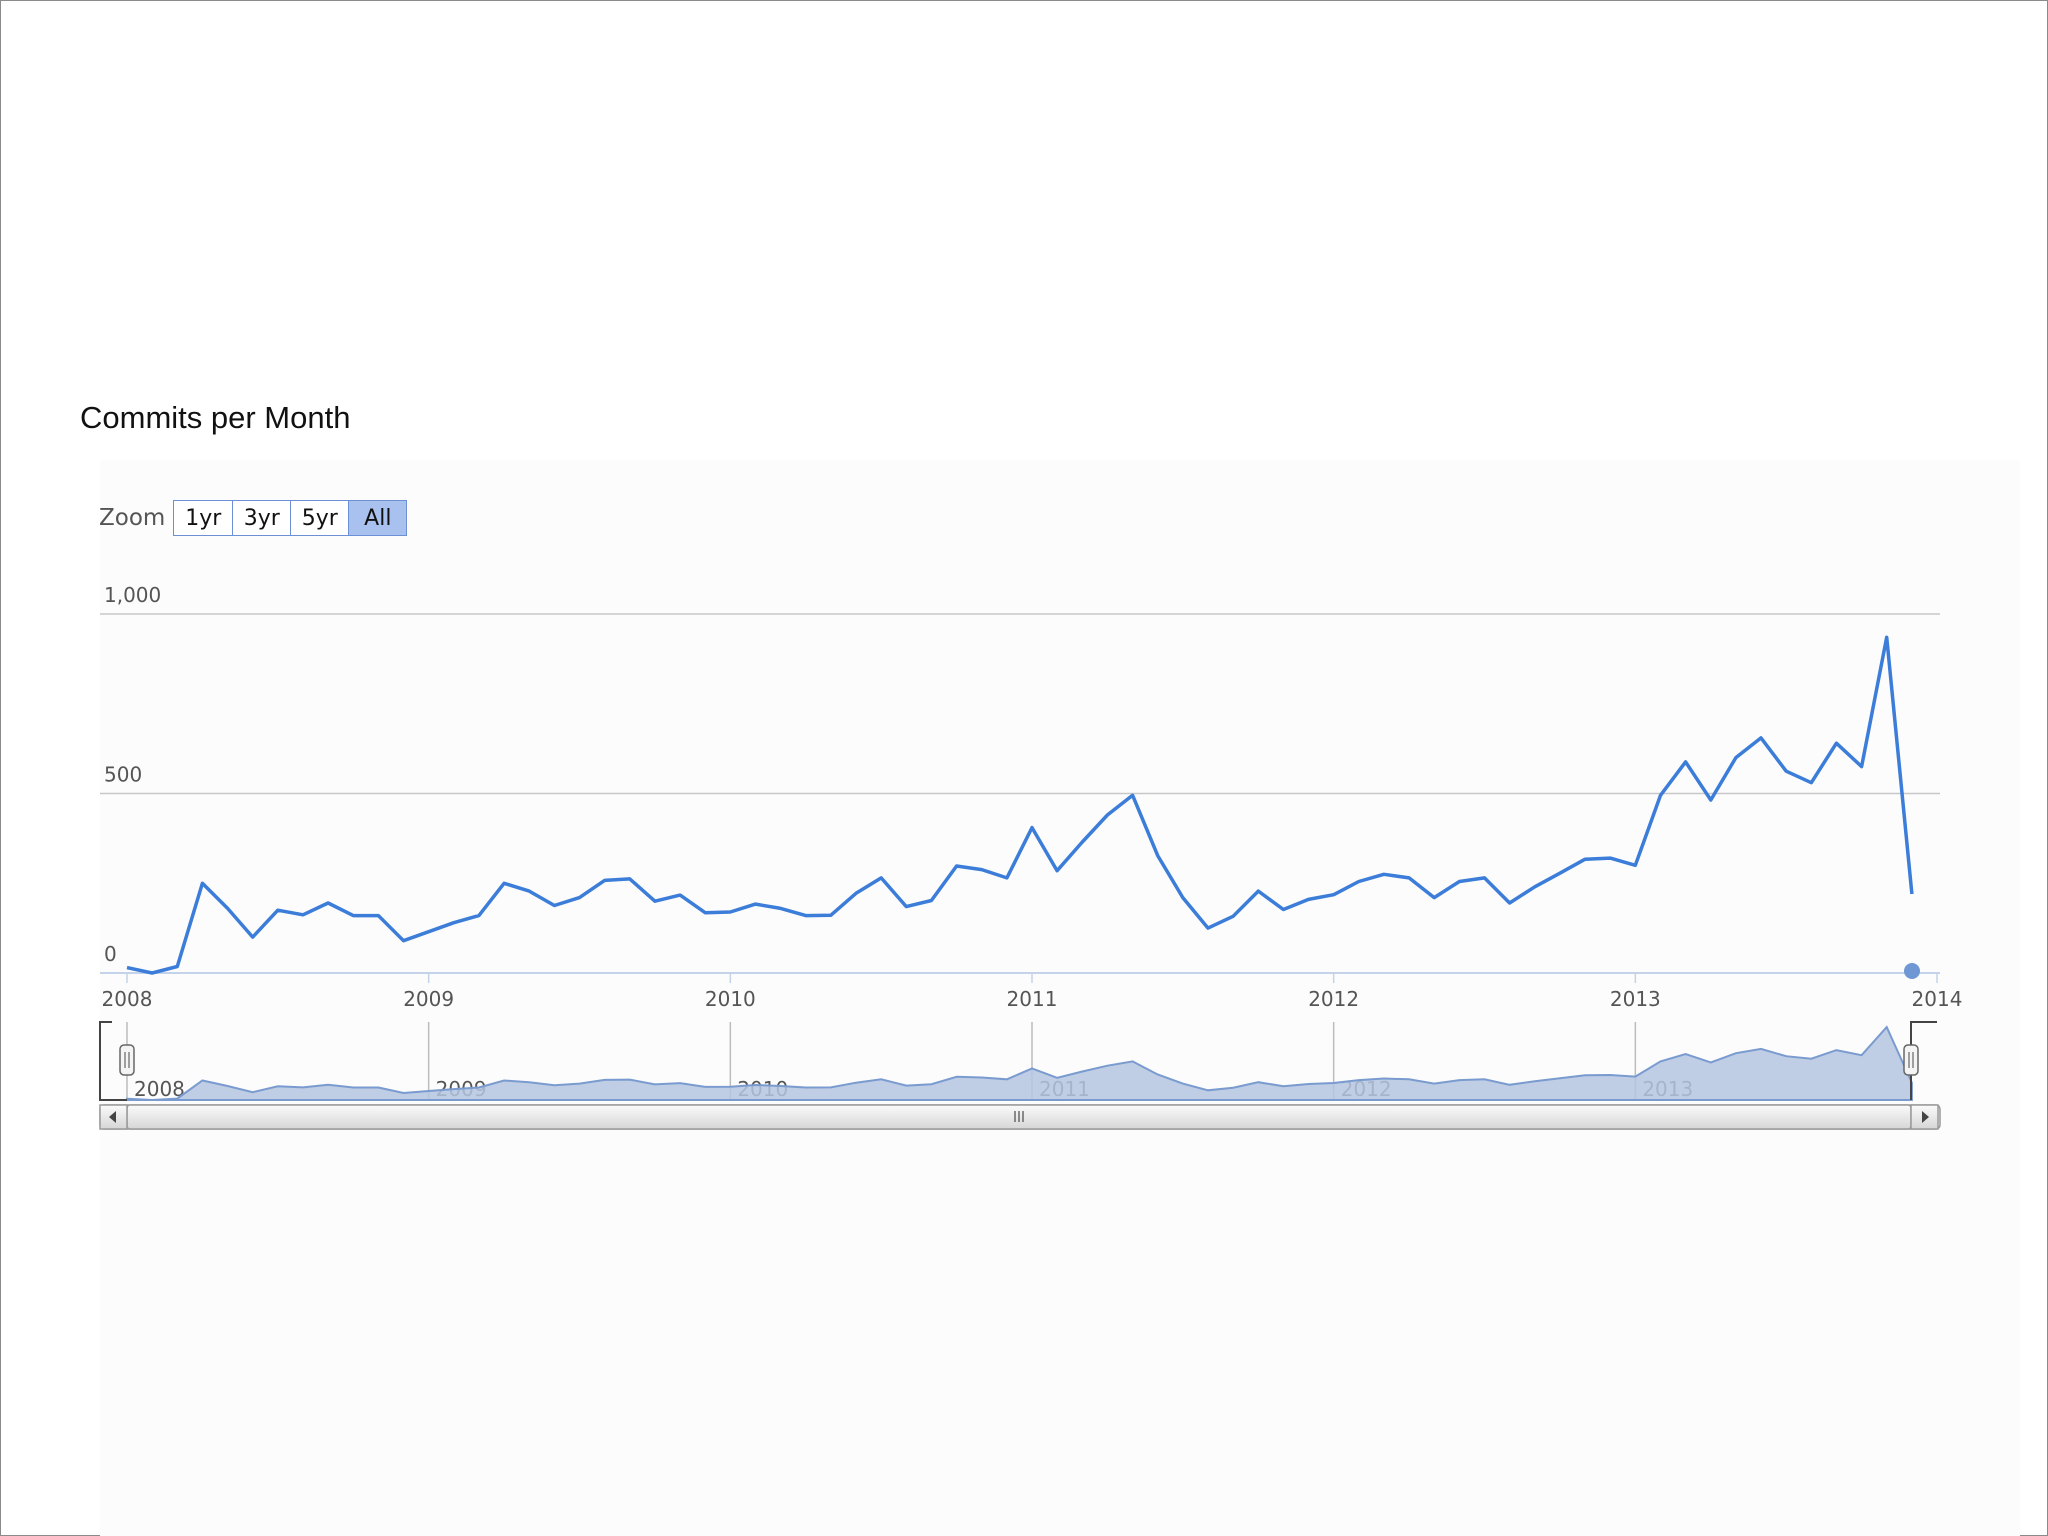  I want to click on y-tick-label: 0, so click(110, 954).